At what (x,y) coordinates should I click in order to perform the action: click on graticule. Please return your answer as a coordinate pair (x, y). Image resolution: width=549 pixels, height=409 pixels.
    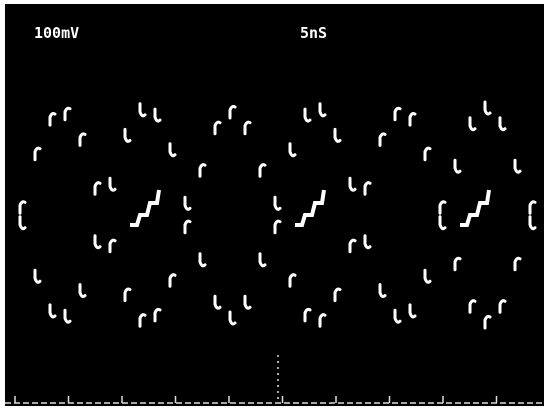
    Looking at the image, I should click on (274, 379).